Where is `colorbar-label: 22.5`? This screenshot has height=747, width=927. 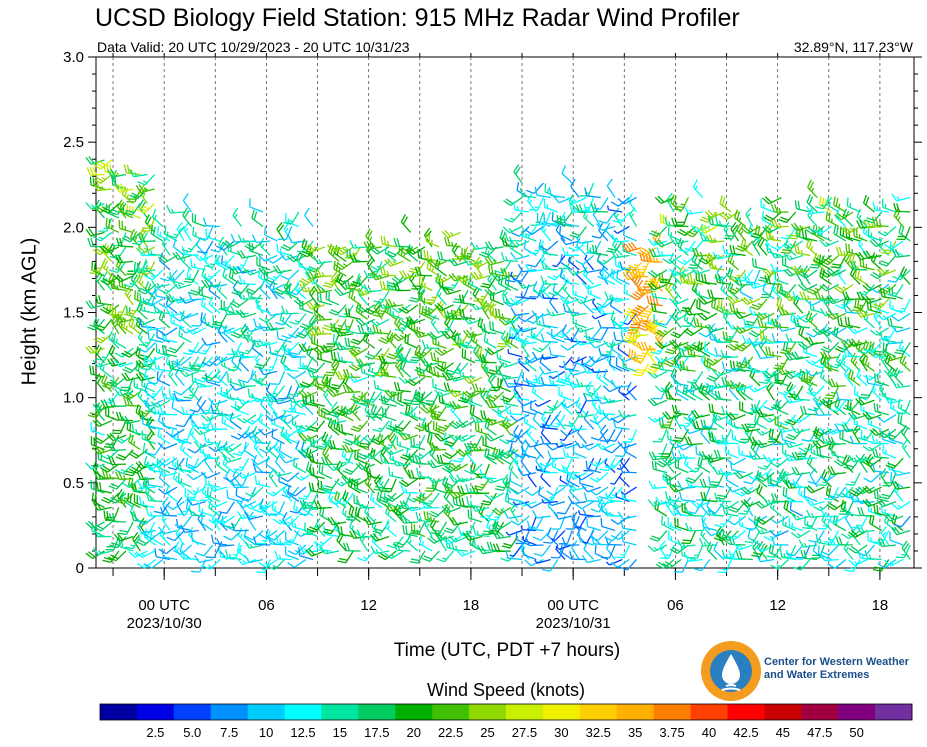 colorbar-label: 22.5 is located at coordinates (450, 732).